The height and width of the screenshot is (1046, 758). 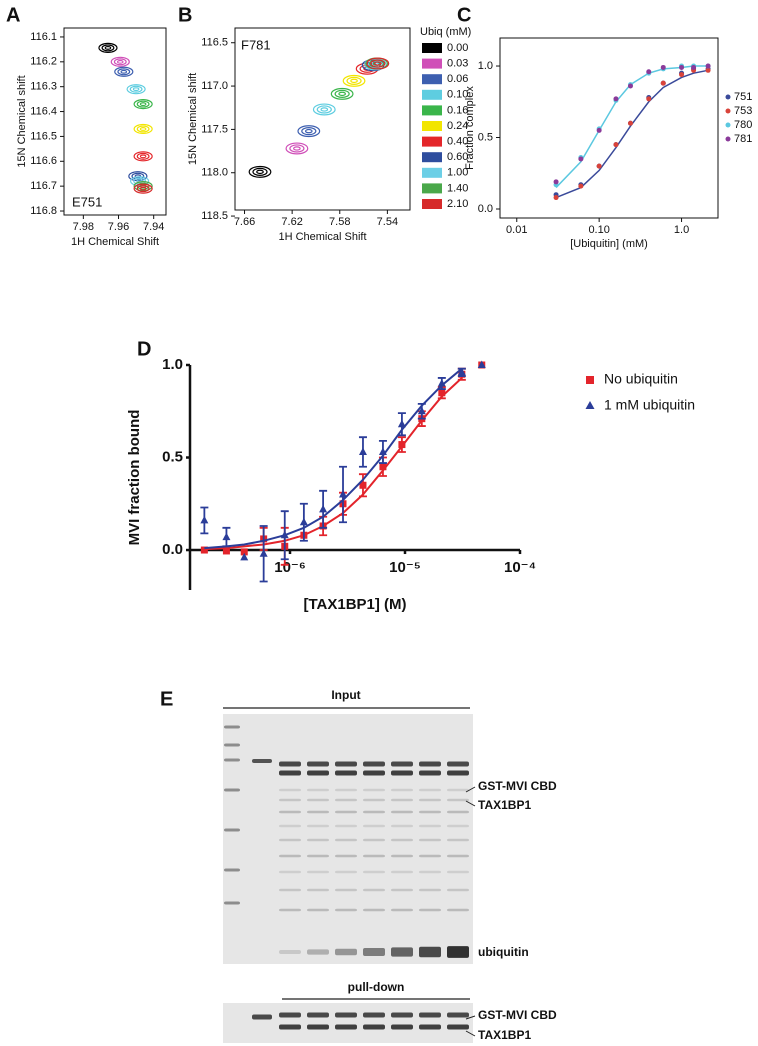 I want to click on legend-label: 1 mM ubiquitin, so click(x=649, y=405).